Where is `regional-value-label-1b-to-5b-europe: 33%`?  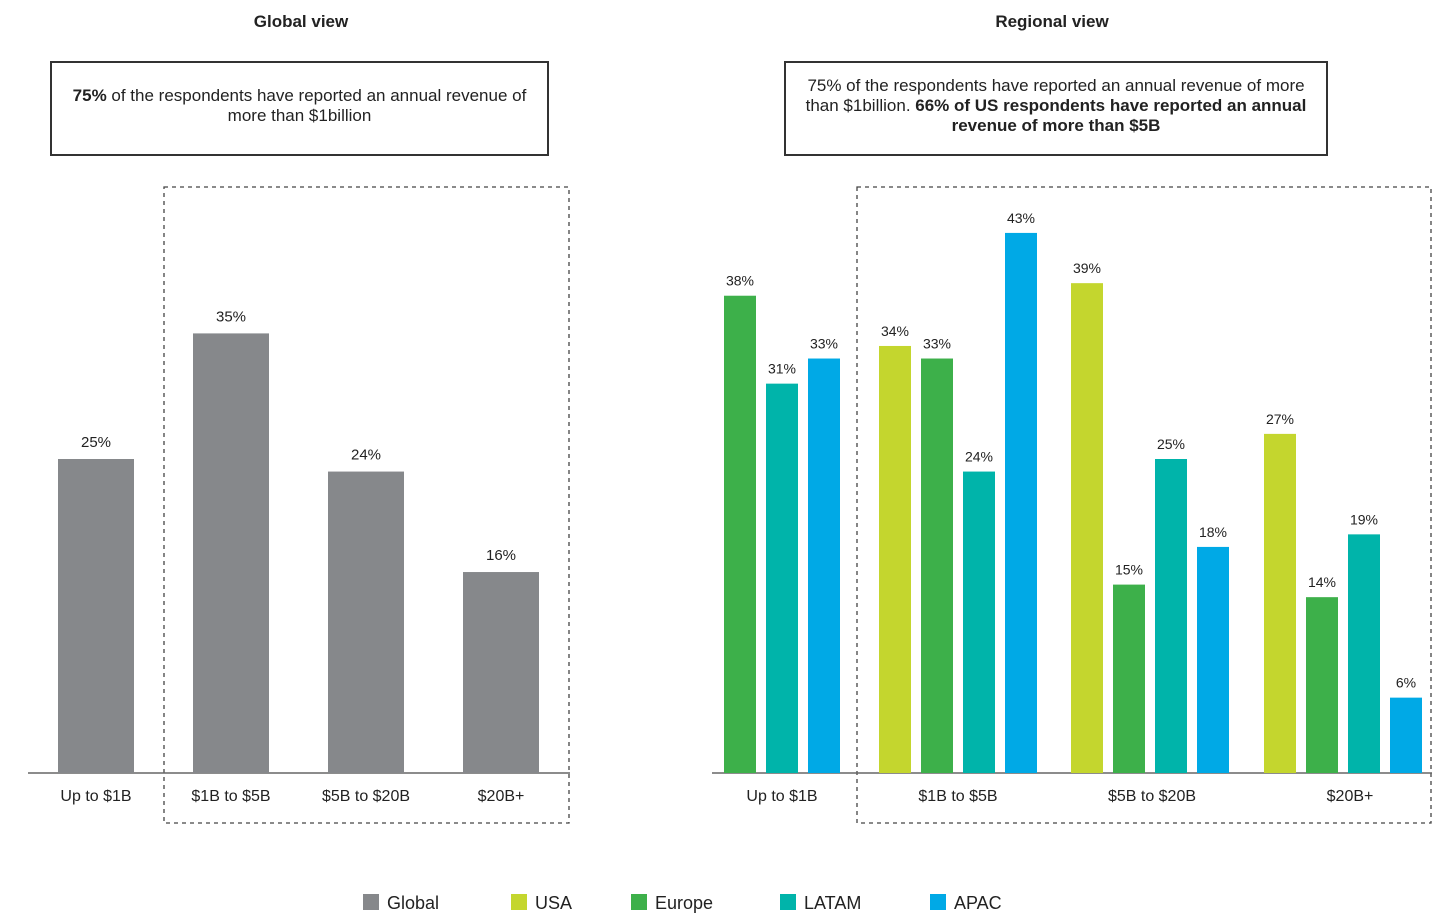 regional-value-label-1b-to-5b-europe: 33% is located at coordinates (937, 344).